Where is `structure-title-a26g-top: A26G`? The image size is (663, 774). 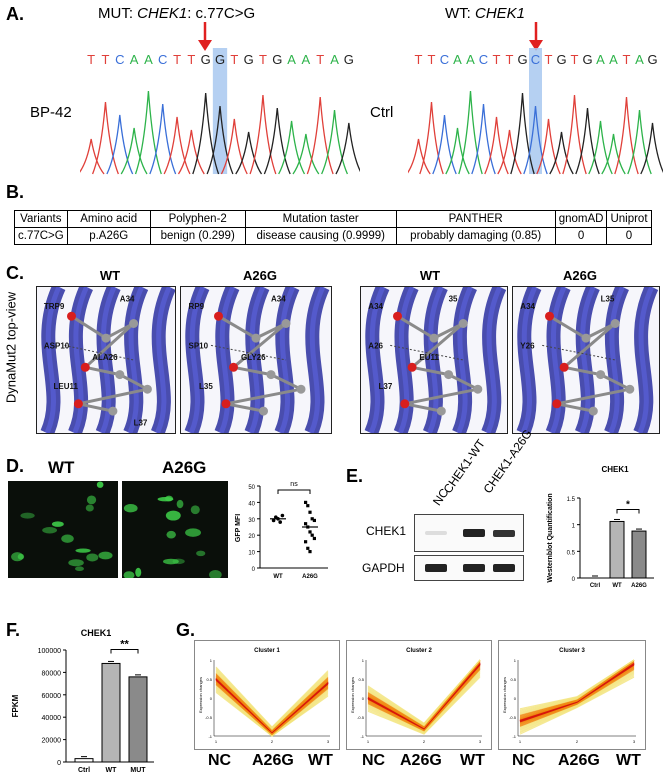 structure-title-a26g-top: A26G is located at coordinates (260, 275).